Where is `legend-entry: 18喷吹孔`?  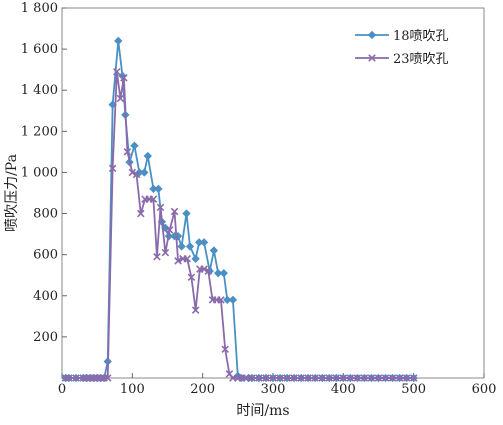
legend-entry: 18喷吹孔 is located at coordinates (402, 36).